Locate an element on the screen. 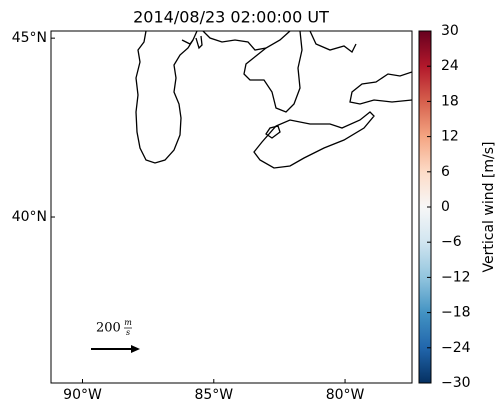  colorbar-tick-label: 24 is located at coordinates (450, 66).